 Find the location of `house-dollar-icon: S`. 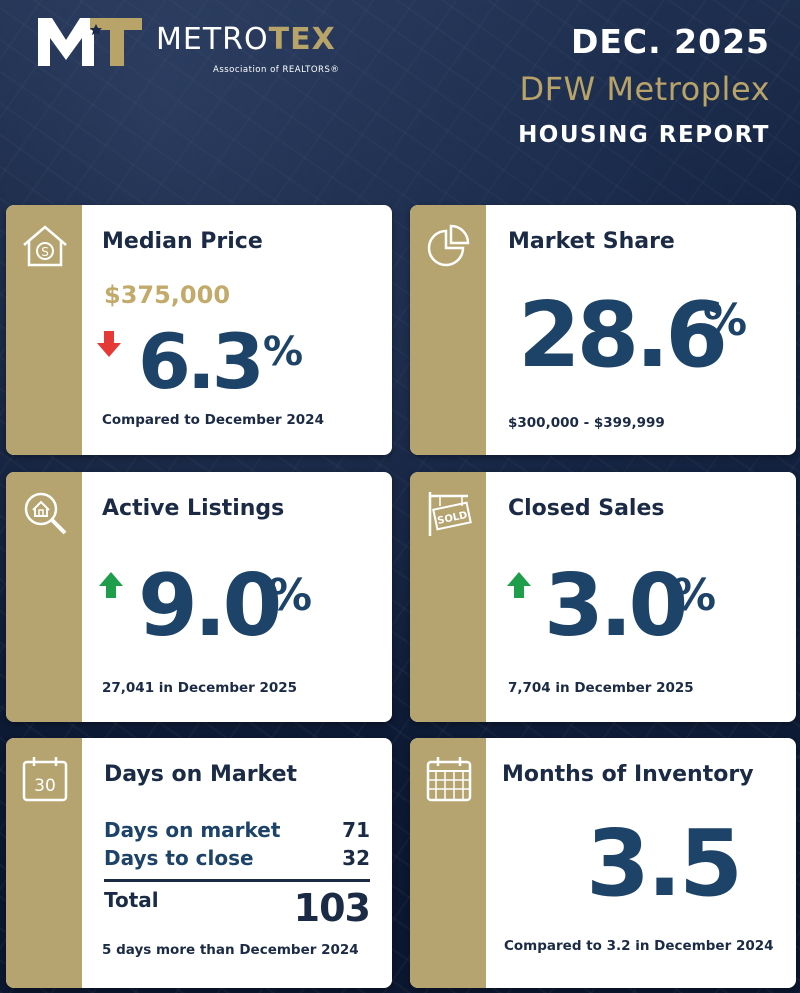

house-dollar-icon: S is located at coordinates (45, 246).